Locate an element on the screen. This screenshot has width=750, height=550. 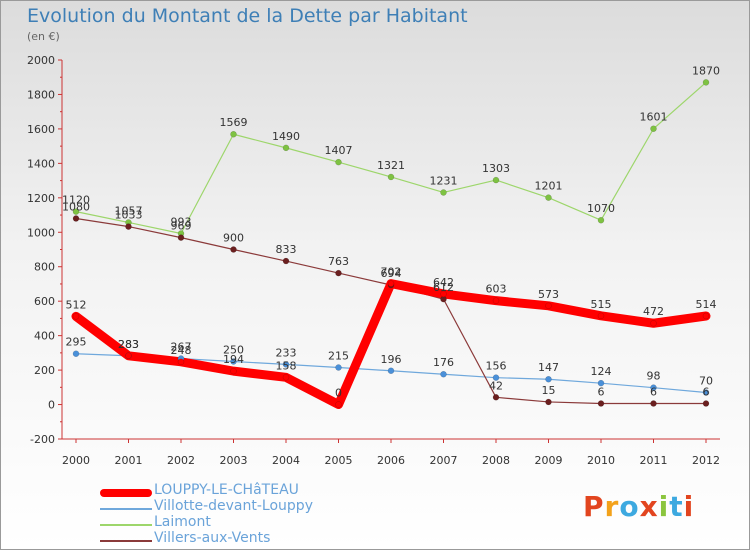
x-tick-label: 2011 is located at coordinates (654, 460).